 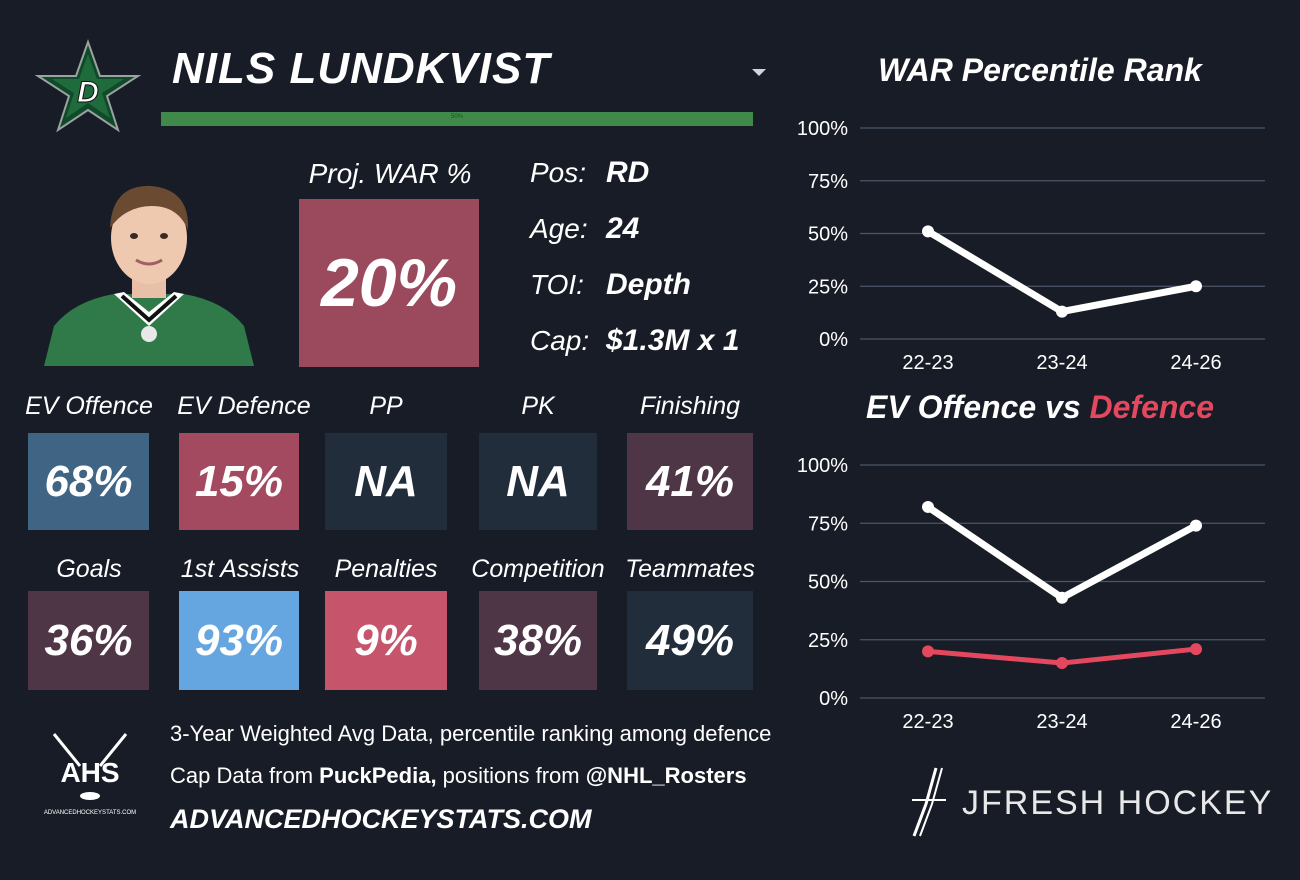 I want to click on progress-bar-label: 50%, so click(x=456, y=117).